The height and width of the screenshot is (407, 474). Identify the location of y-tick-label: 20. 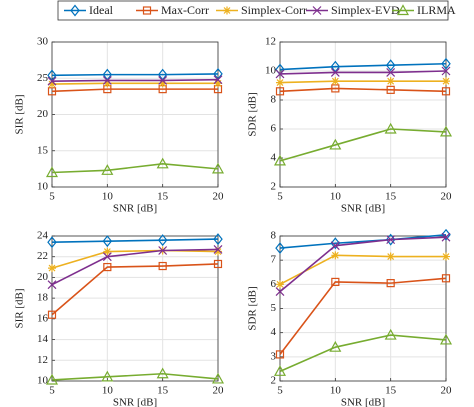
(43, 277).